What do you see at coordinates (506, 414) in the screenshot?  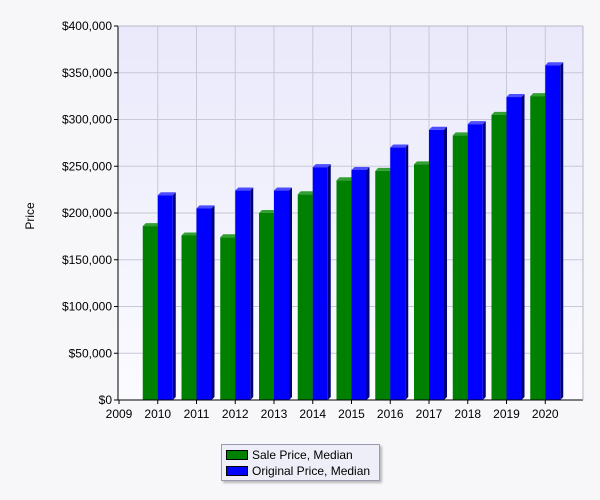 I see `x-tick-label: 2019` at bounding box center [506, 414].